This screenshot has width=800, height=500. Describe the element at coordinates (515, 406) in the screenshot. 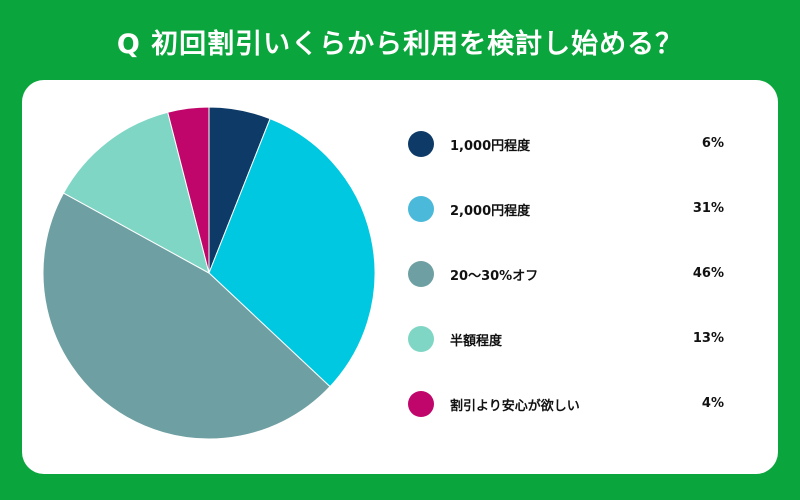

I see `legend-label: 割引より安心が欲しい` at that location.